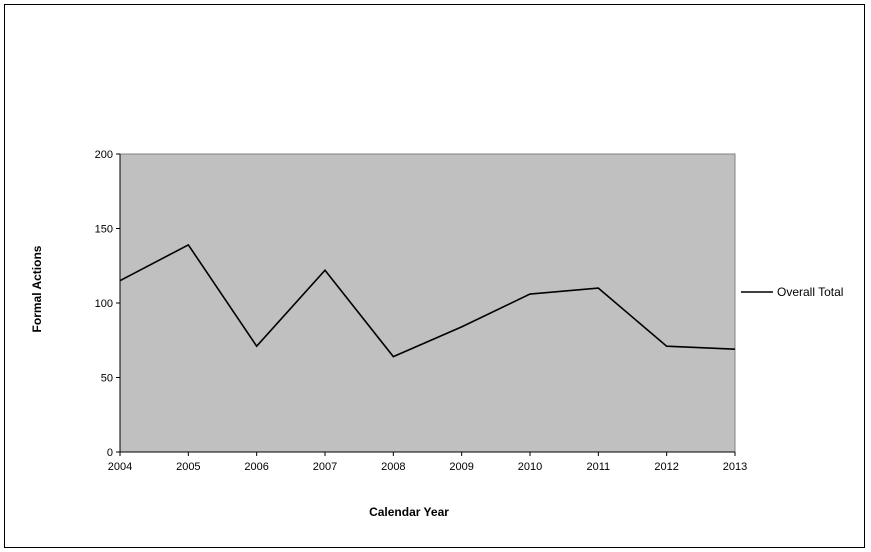 Image resolution: width=871 pixels, height=552 pixels. Describe the element at coordinates (530, 467) in the screenshot. I see `x-tick-label-2010: 2010` at that location.